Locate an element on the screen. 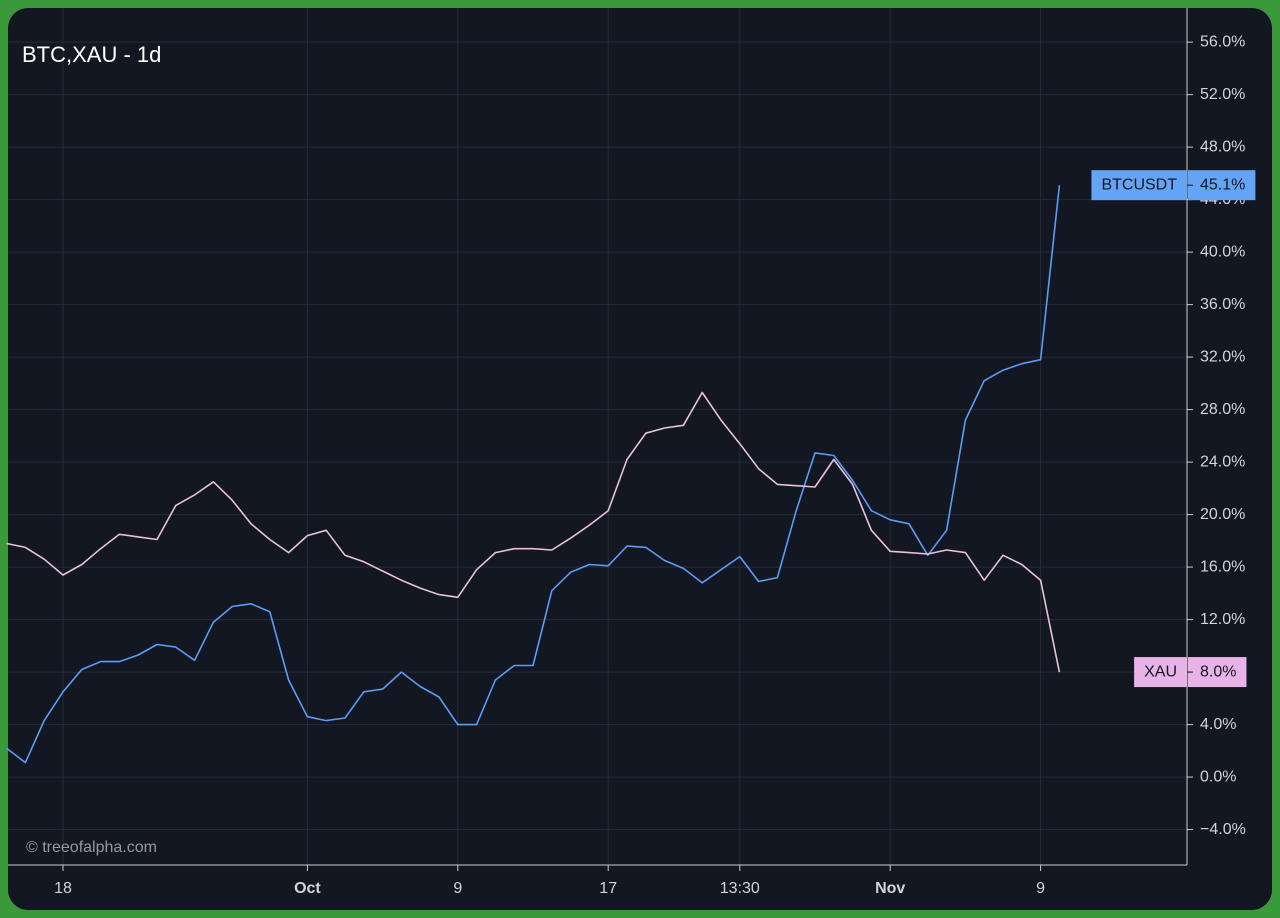 This screenshot has width=1280, height=918. x-tick-label: Nov is located at coordinates (890, 888).